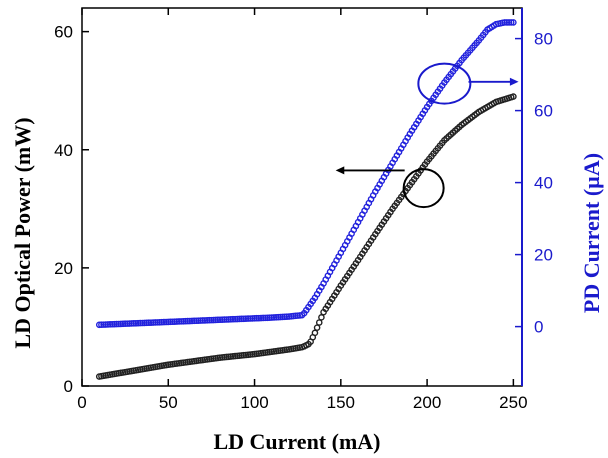 This screenshot has width=608, height=458. What do you see at coordinates (254, 402) in the screenshot?
I see `x-tick-label: 100` at bounding box center [254, 402].